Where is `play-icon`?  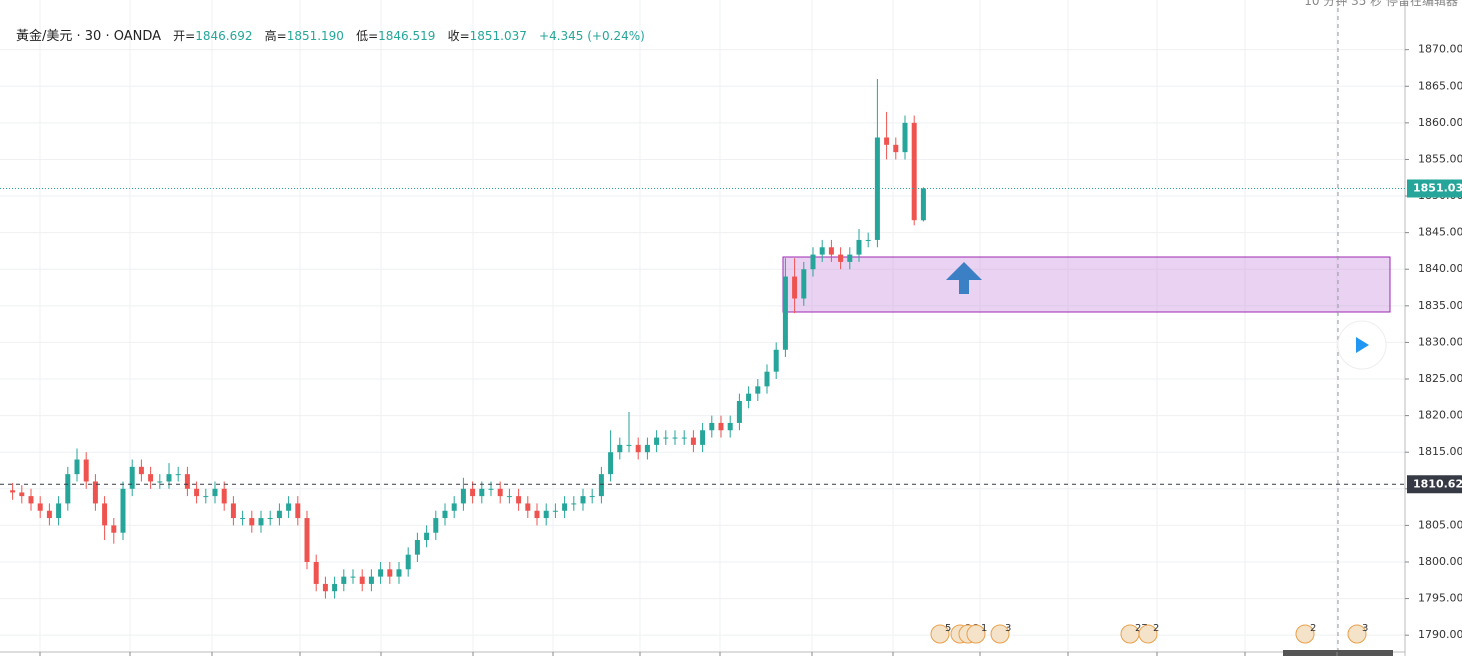
play-icon is located at coordinates (1362, 345).